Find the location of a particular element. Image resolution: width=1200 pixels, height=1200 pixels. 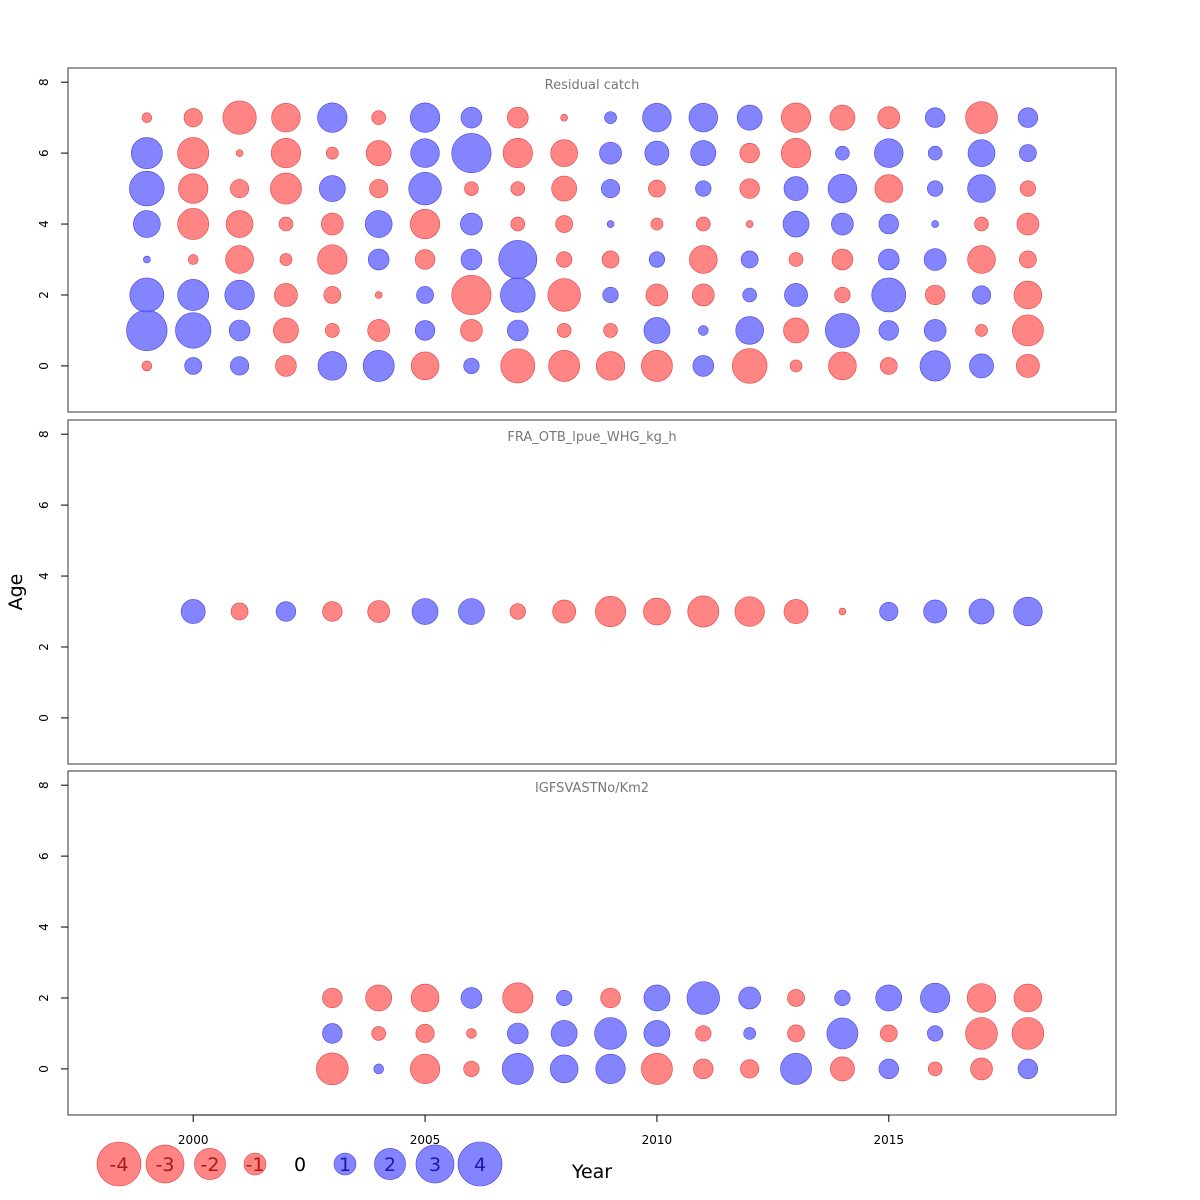

legend-item: 4 is located at coordinates (480, 1164).